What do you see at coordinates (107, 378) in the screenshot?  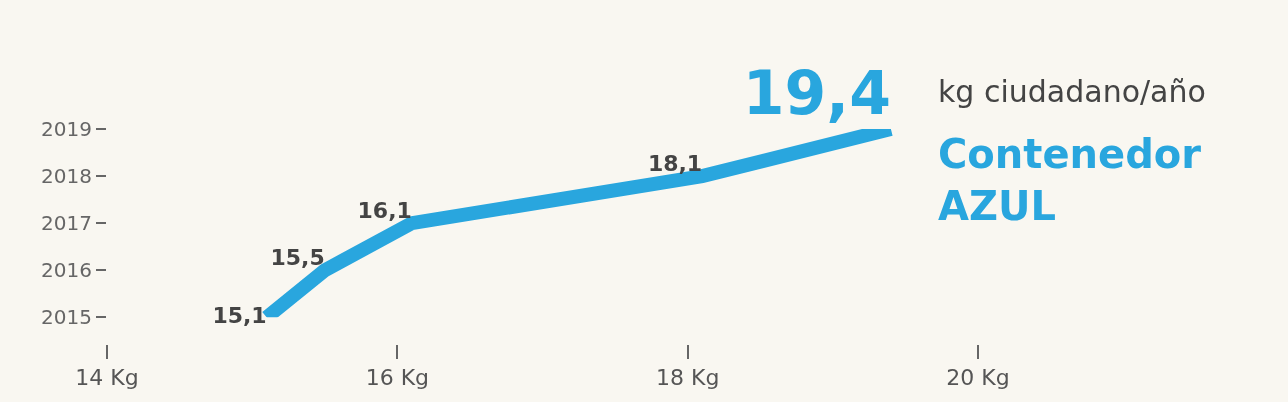 I see `x-tick-label: 14 Kg` at bounding box center [107, 378].